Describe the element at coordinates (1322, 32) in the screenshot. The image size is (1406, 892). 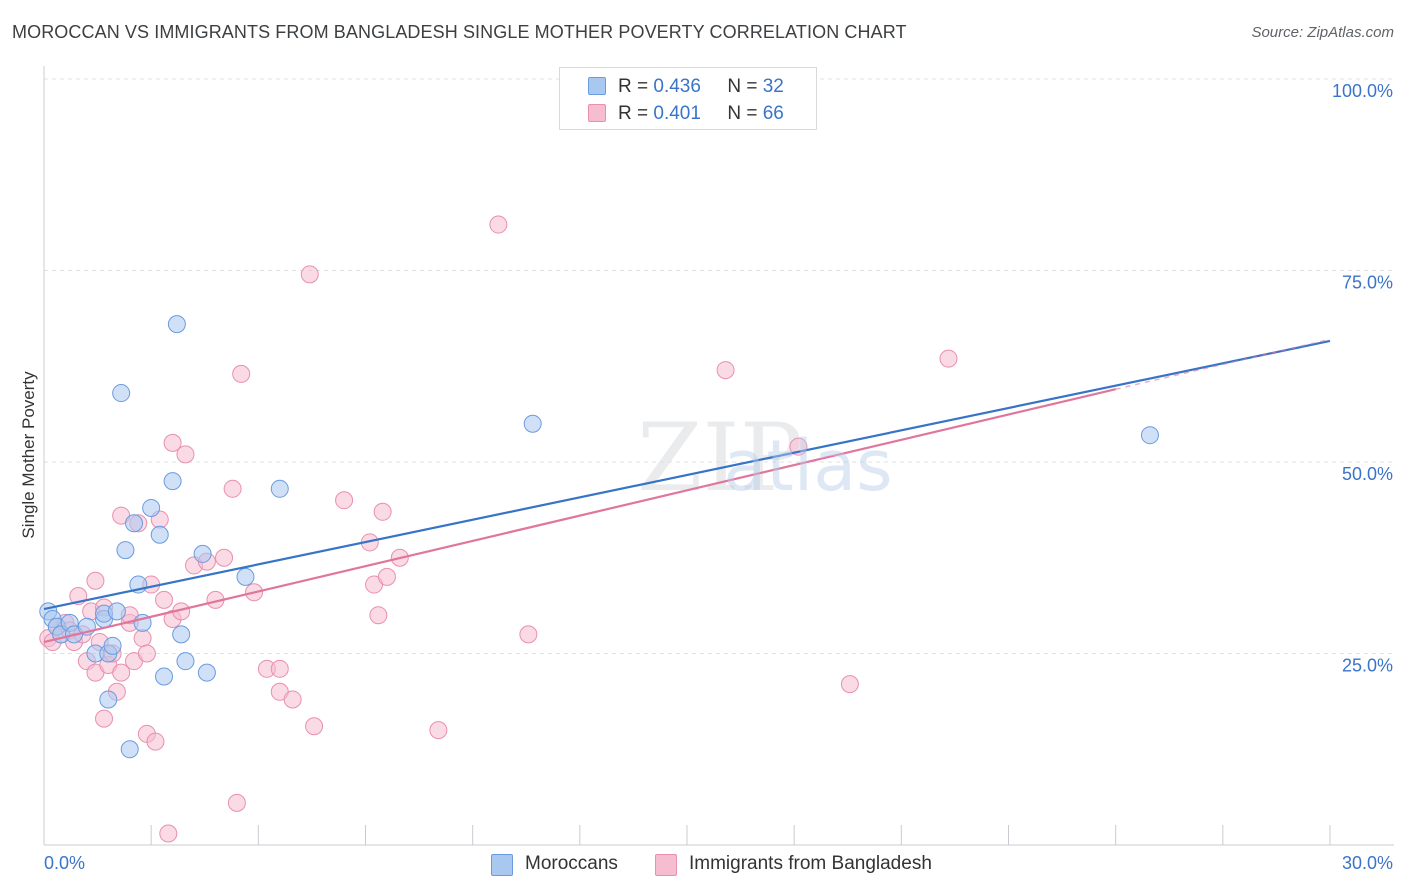
I see `source-label: Source: ZipAtlas.com` at that location.